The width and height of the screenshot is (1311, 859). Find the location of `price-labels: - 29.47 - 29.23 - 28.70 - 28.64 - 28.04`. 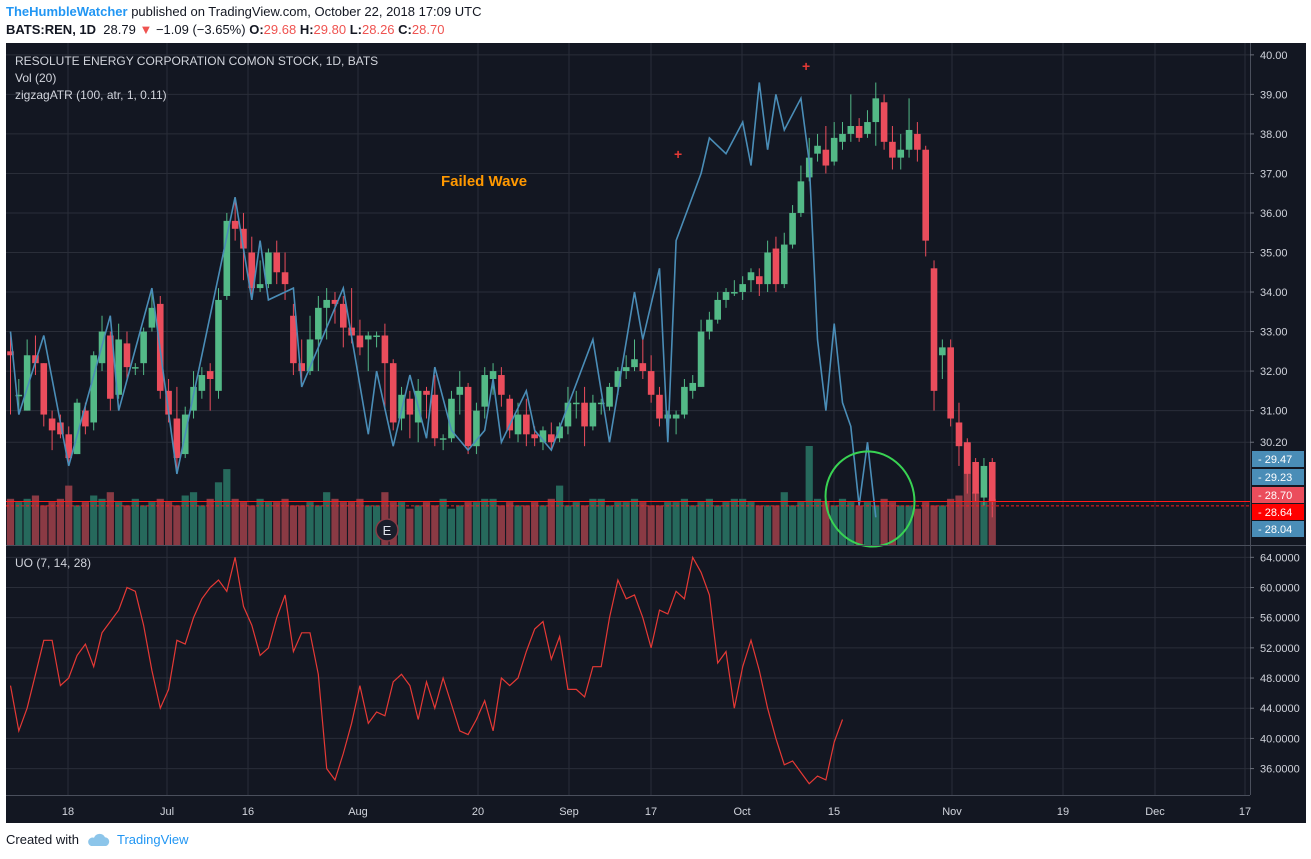

price-labels: - 29.47 - 29.23 - 28.70 - 28.64 - 28.04 is located at coordinates (1278, 494).